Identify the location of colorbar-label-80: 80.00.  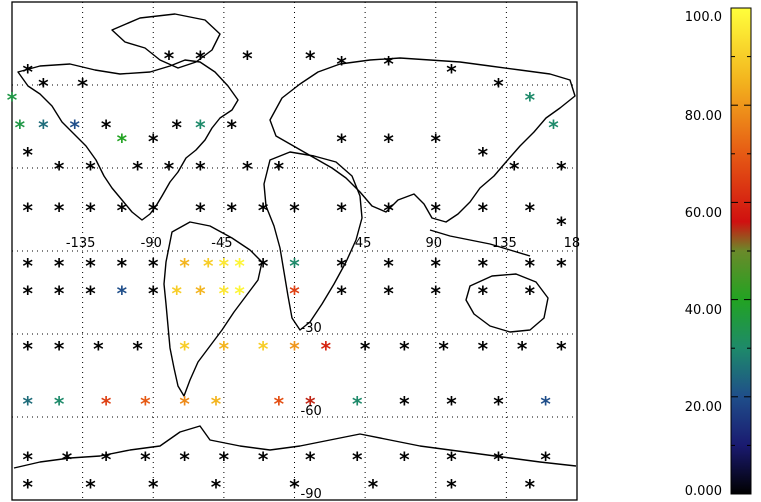
(703, 116).